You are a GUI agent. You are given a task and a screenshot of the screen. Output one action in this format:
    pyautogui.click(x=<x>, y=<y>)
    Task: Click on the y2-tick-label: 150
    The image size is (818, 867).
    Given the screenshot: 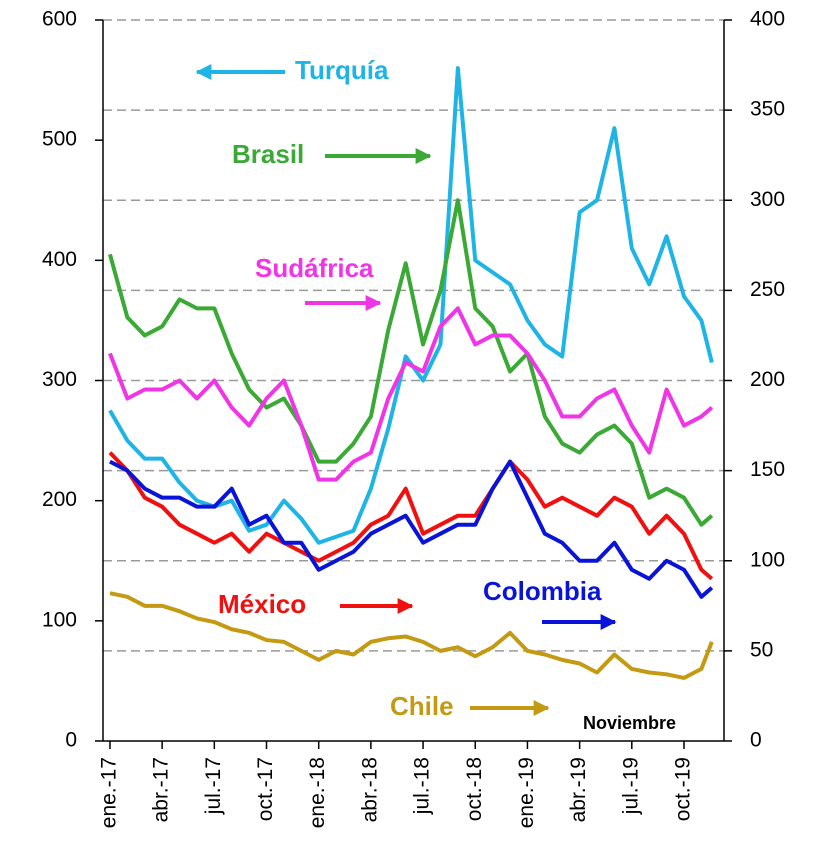 What is the action you would take?
    pyautogui.click(x=767, y=469)
    